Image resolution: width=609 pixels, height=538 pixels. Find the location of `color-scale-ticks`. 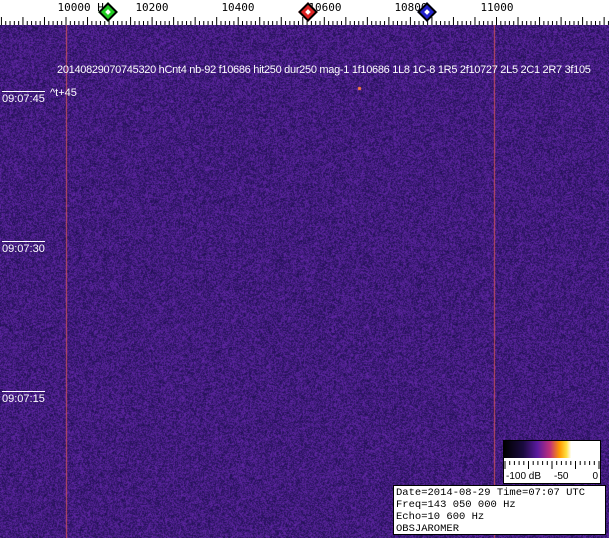

color-scale-ticks is located at coordinates (552, 466).